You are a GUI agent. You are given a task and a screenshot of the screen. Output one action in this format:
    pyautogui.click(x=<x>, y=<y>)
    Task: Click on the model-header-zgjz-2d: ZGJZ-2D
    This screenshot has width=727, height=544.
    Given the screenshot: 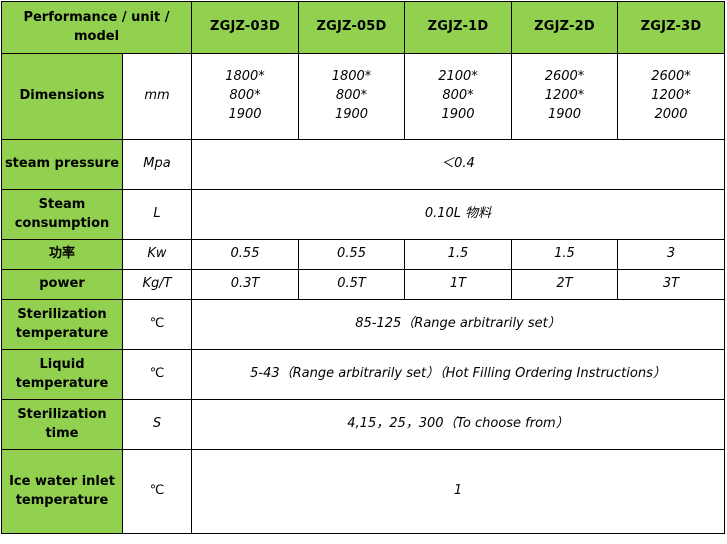 What is the action you would take?
    pyautogui.click(x=564, y=27)
    